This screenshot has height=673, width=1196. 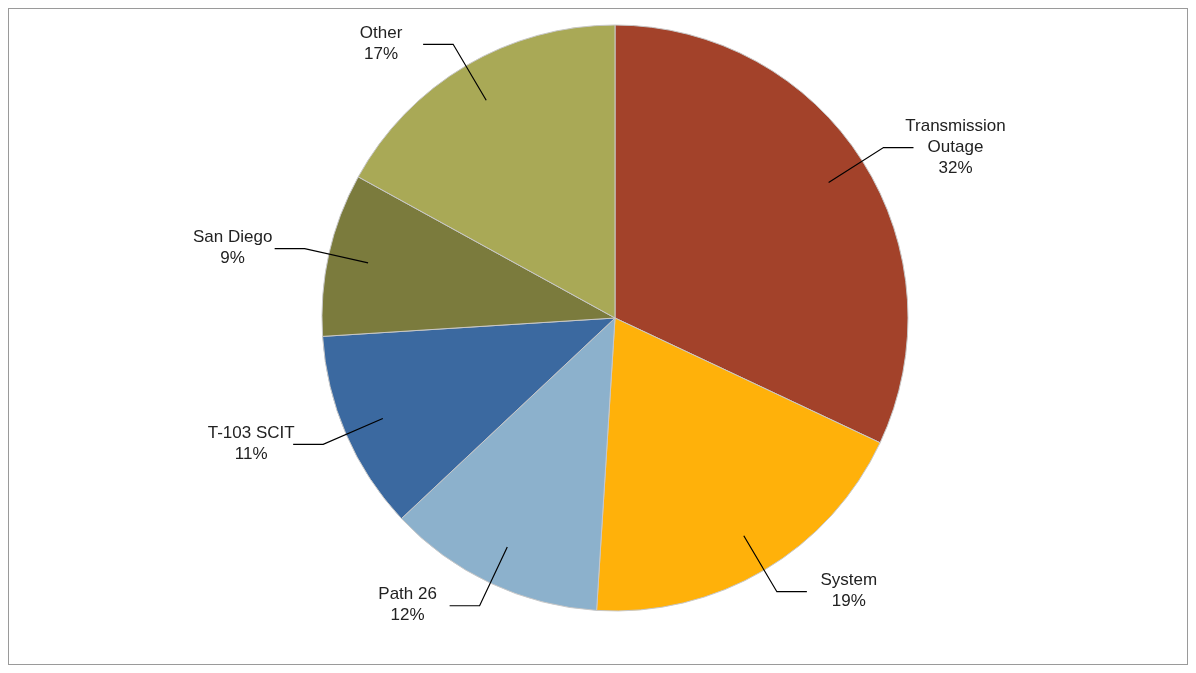 What do you see at coordinates (407, 594) in the screenshot?
I see `slice-label: Path 26` at bounding box center [407, 594].